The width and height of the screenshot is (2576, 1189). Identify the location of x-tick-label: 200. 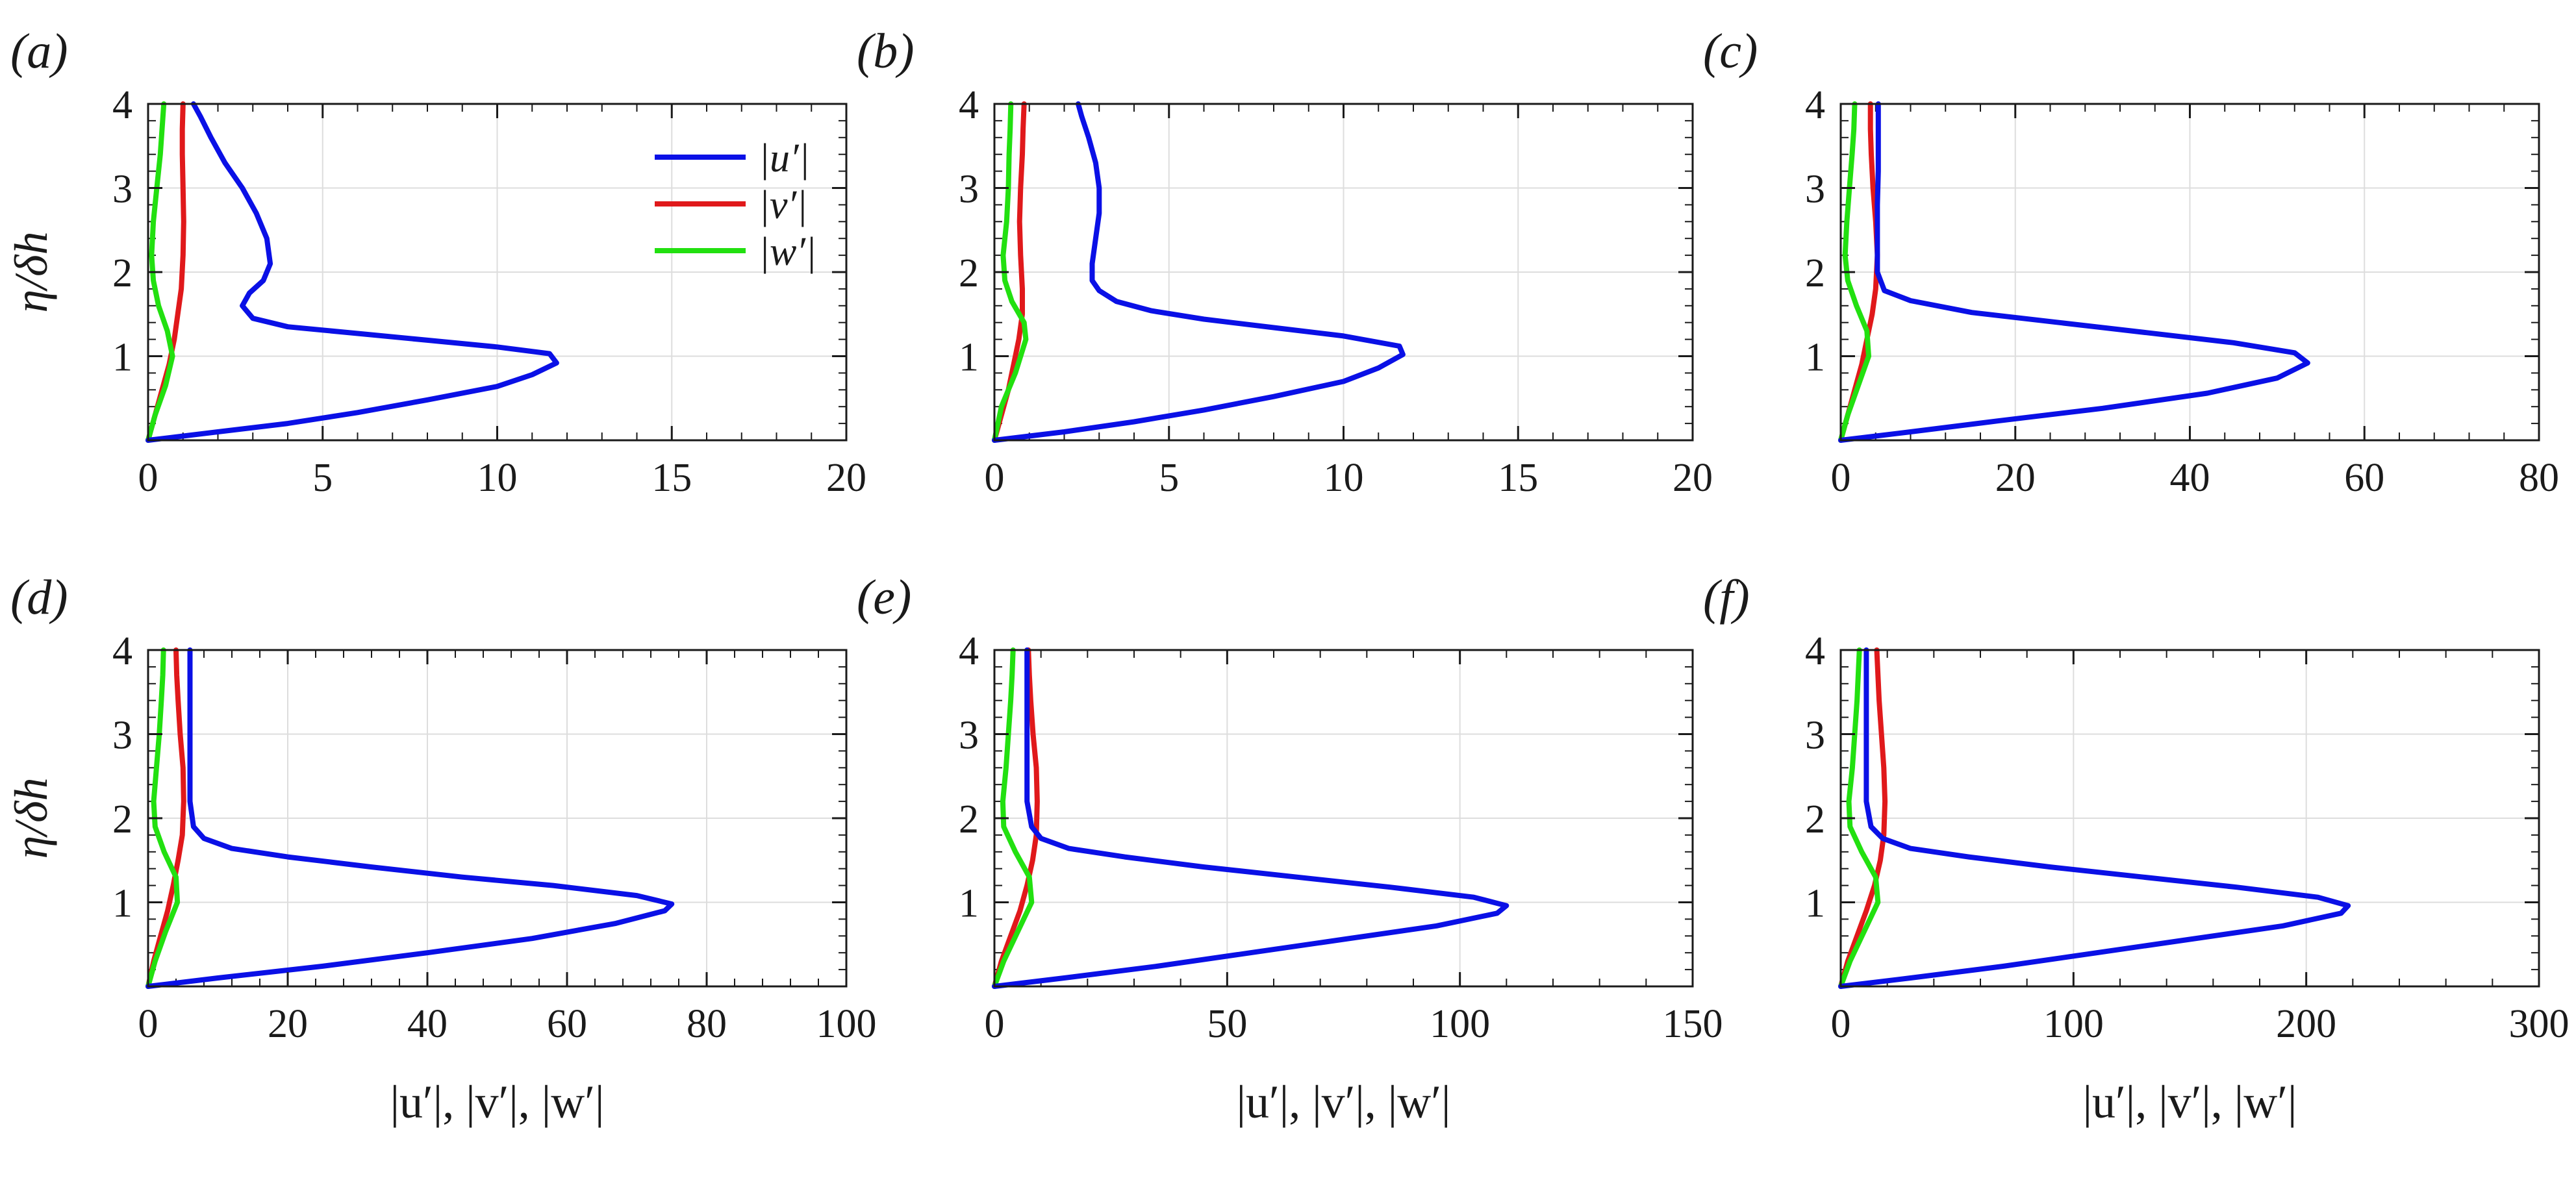
(2306, 1024).